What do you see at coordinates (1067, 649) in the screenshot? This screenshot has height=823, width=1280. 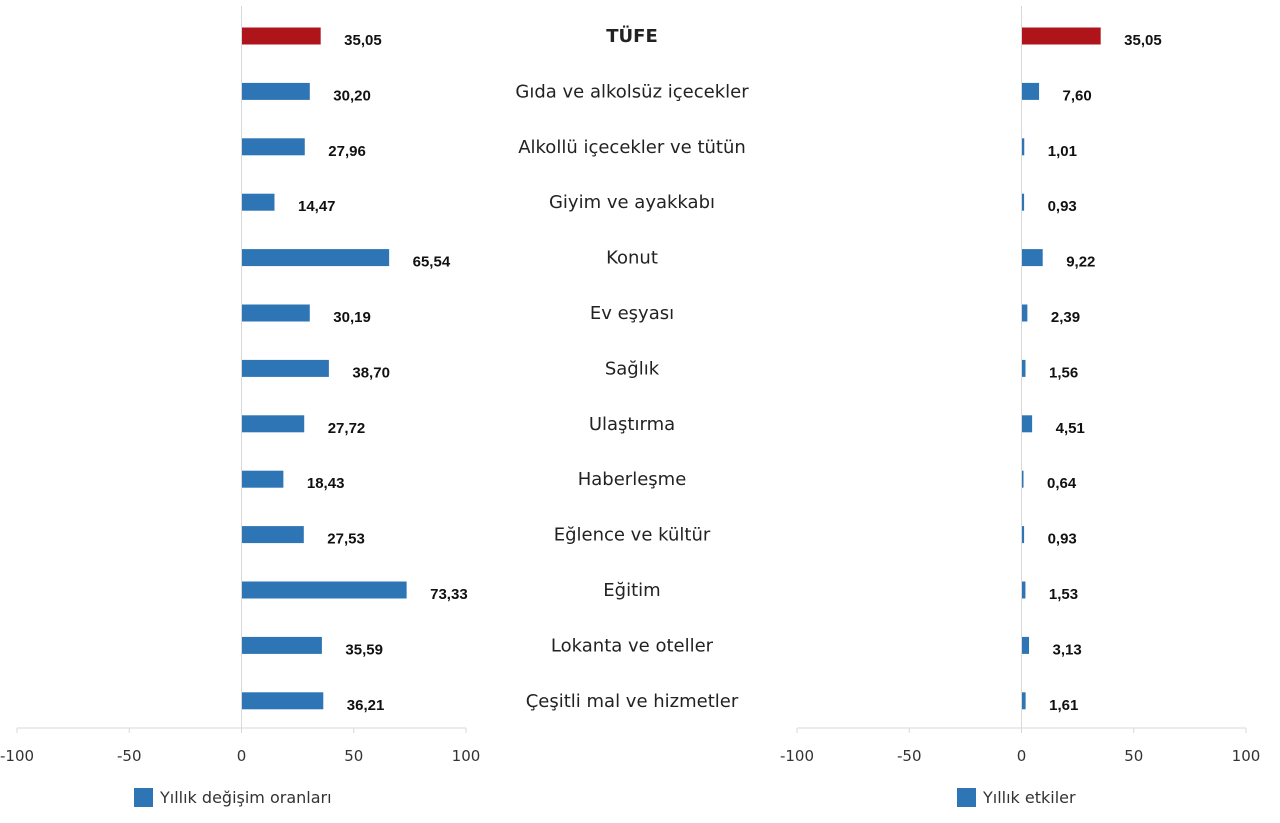 I see `data-label: 3,13` at bounding box center [1067, 649].